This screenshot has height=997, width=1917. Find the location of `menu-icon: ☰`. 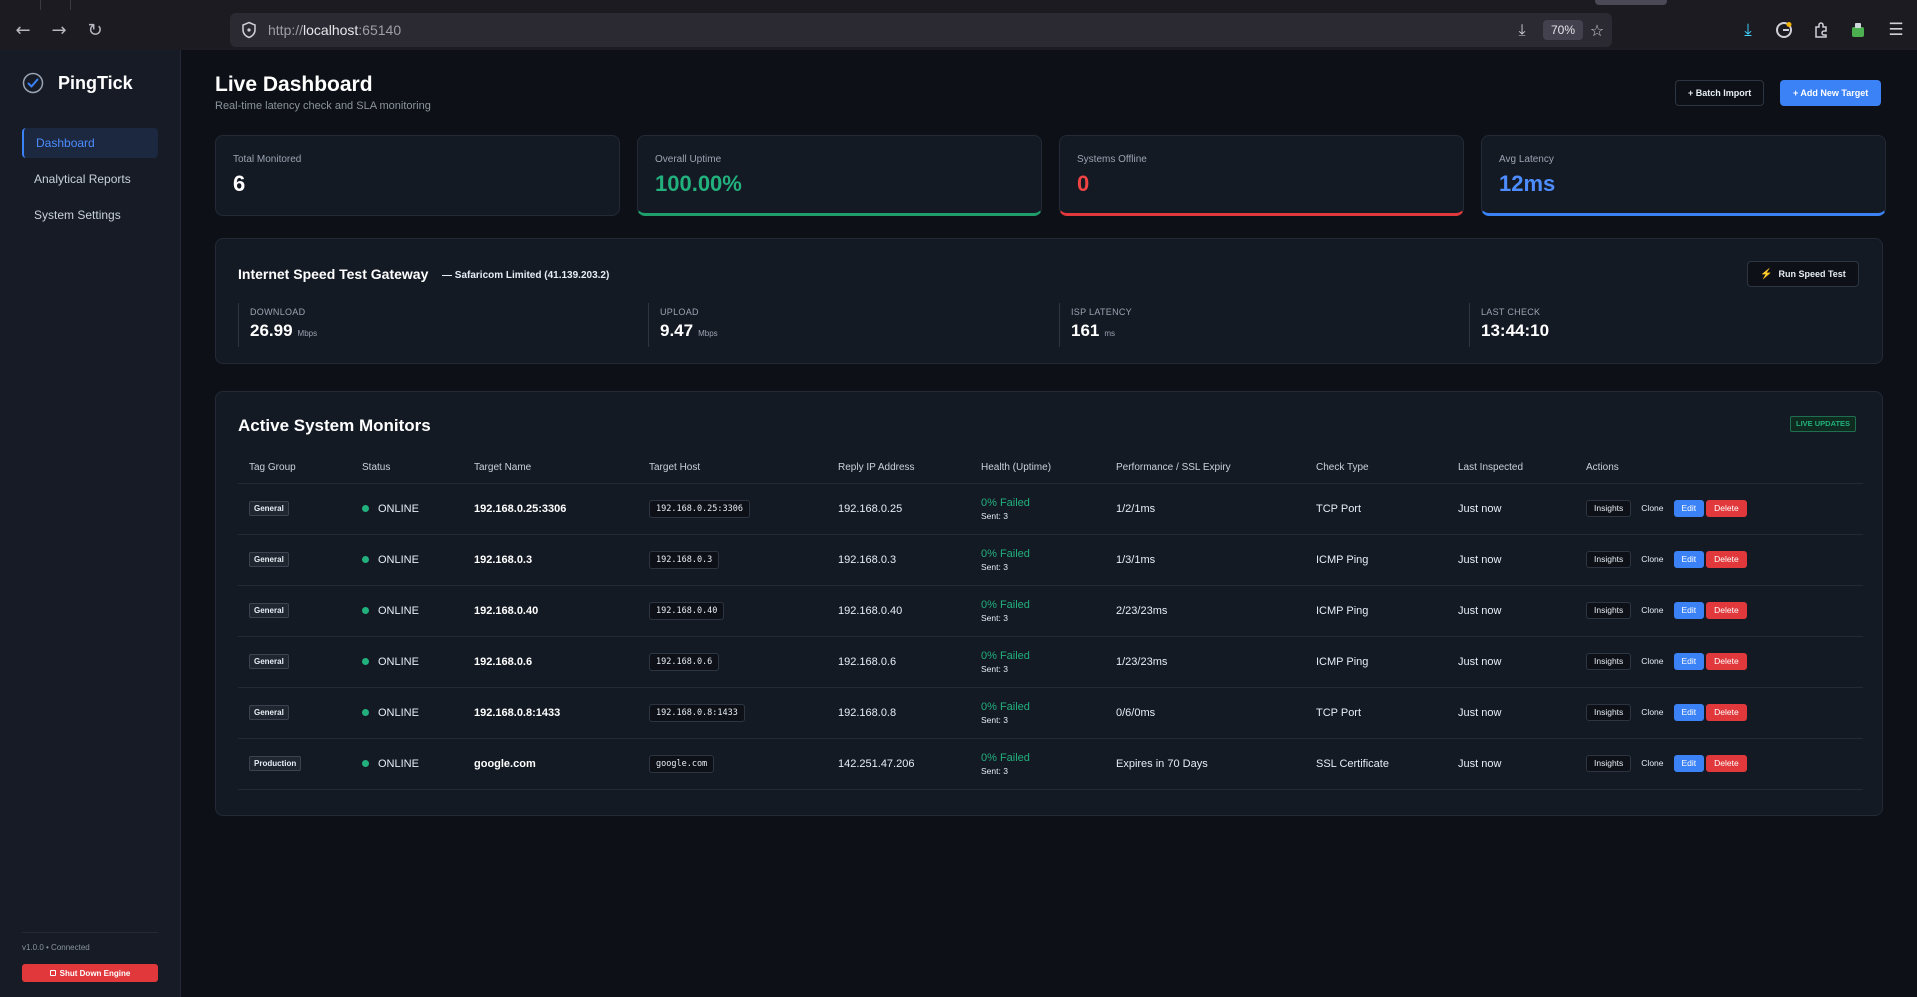

menu-icon: ☰ is located at coordinates (1896, 30).